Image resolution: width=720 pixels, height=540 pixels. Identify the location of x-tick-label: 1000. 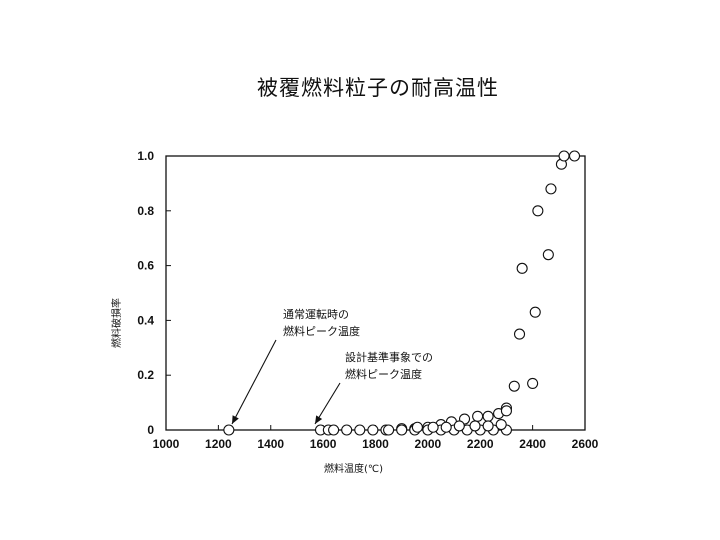
(166, 444).